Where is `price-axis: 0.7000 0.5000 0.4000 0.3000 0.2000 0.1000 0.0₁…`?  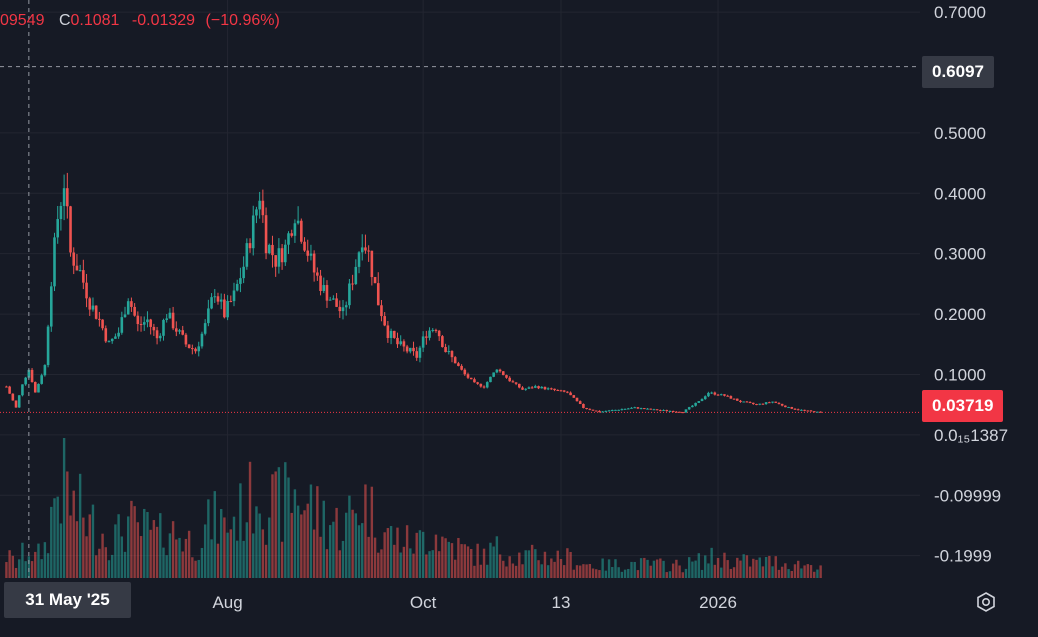
price-axis: 0.7000 0.5000 0.4000 0.3000 0.2000 0.1000 0.0₁… is located at coordinates (971, 284).